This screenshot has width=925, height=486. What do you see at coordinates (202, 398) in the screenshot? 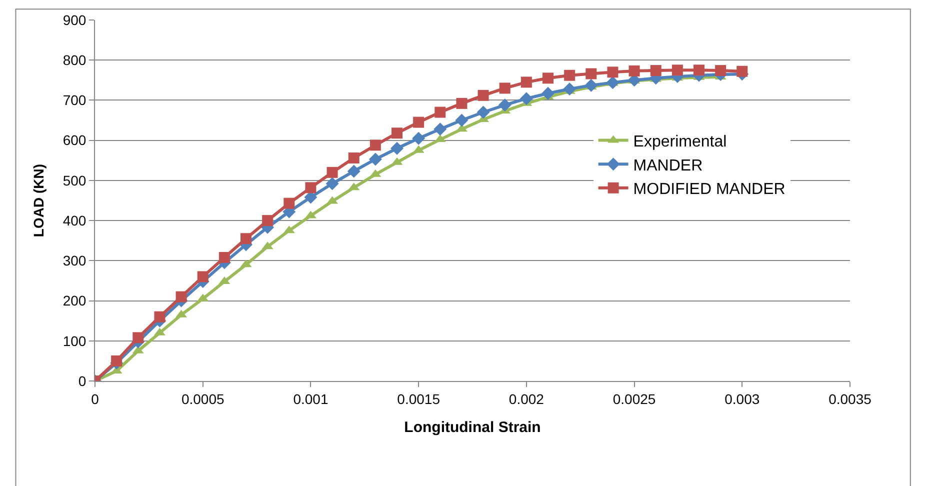
I see `x-tick-label: 0.0005` at bounding box center [202, 398].